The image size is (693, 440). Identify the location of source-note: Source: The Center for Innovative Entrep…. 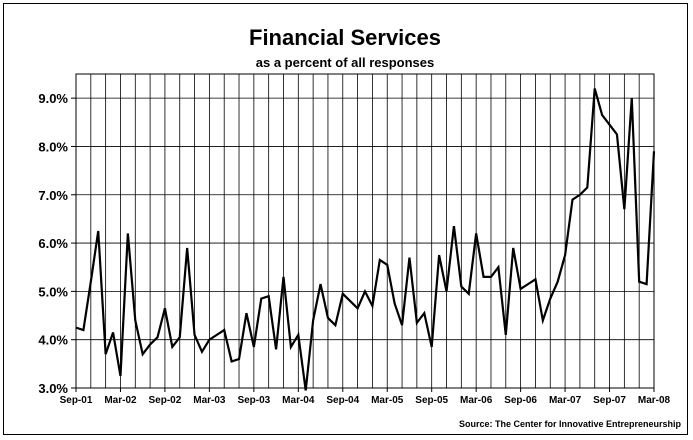
(570, 424).